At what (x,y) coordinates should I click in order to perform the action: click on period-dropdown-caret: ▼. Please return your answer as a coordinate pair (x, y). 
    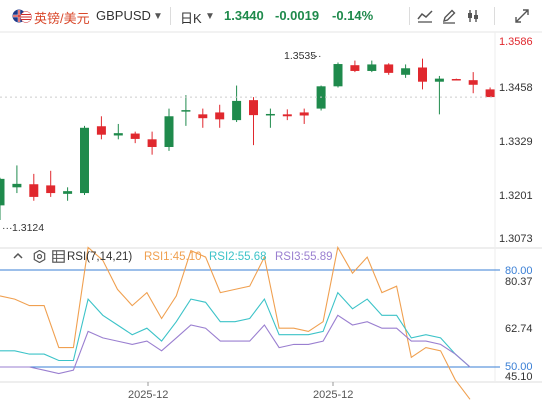
    Looking at the image, I should click on (210, 16).